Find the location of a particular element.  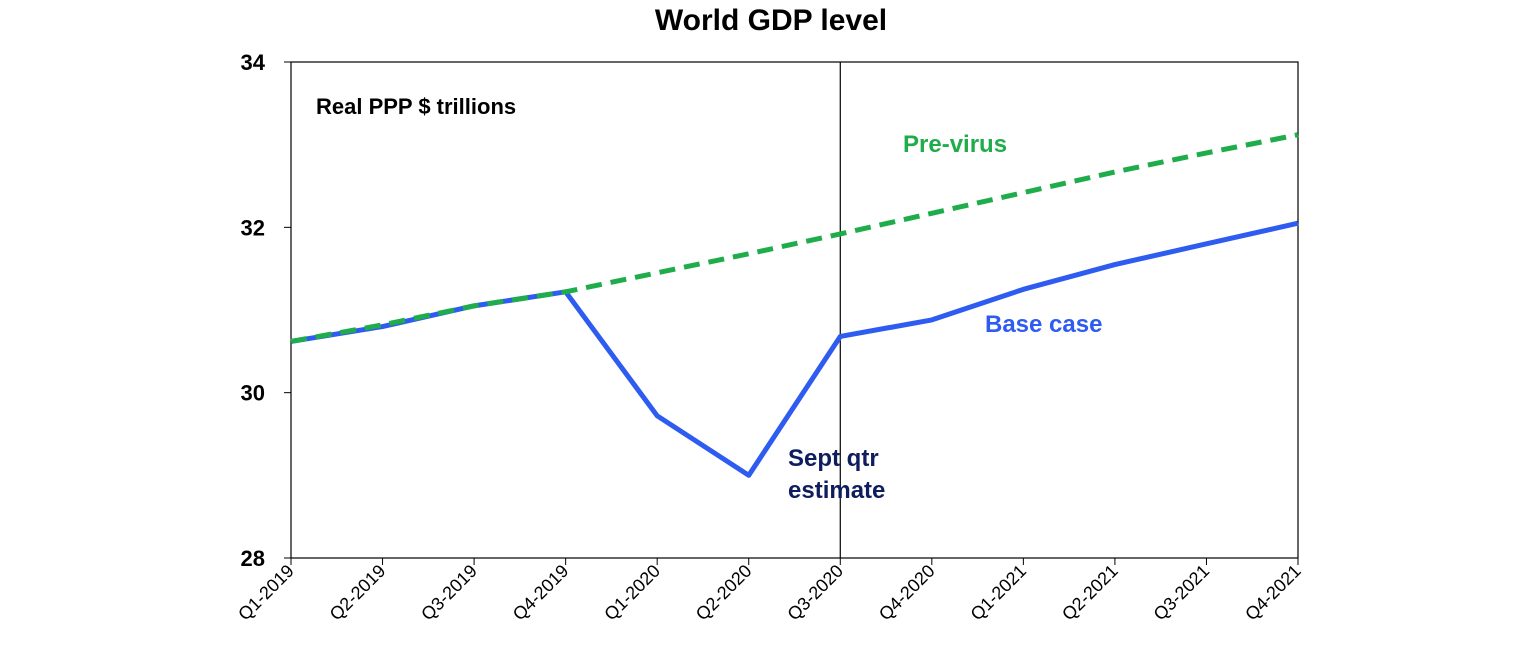

x-tick-label: Q2-2021 is located at coordinates (1090, 593).